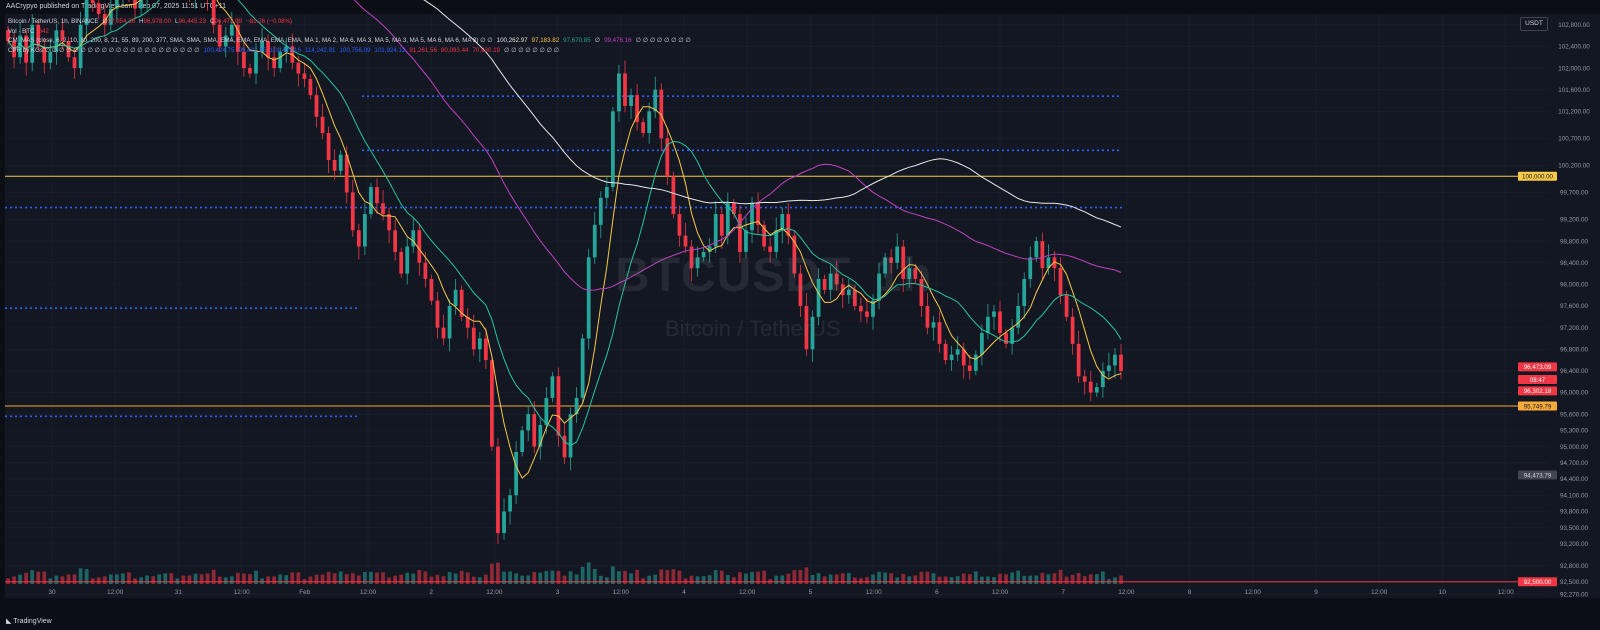 The image size is (1600, 630). I want to click on price-tick-label: 99,700.00, so click(1574, 193).